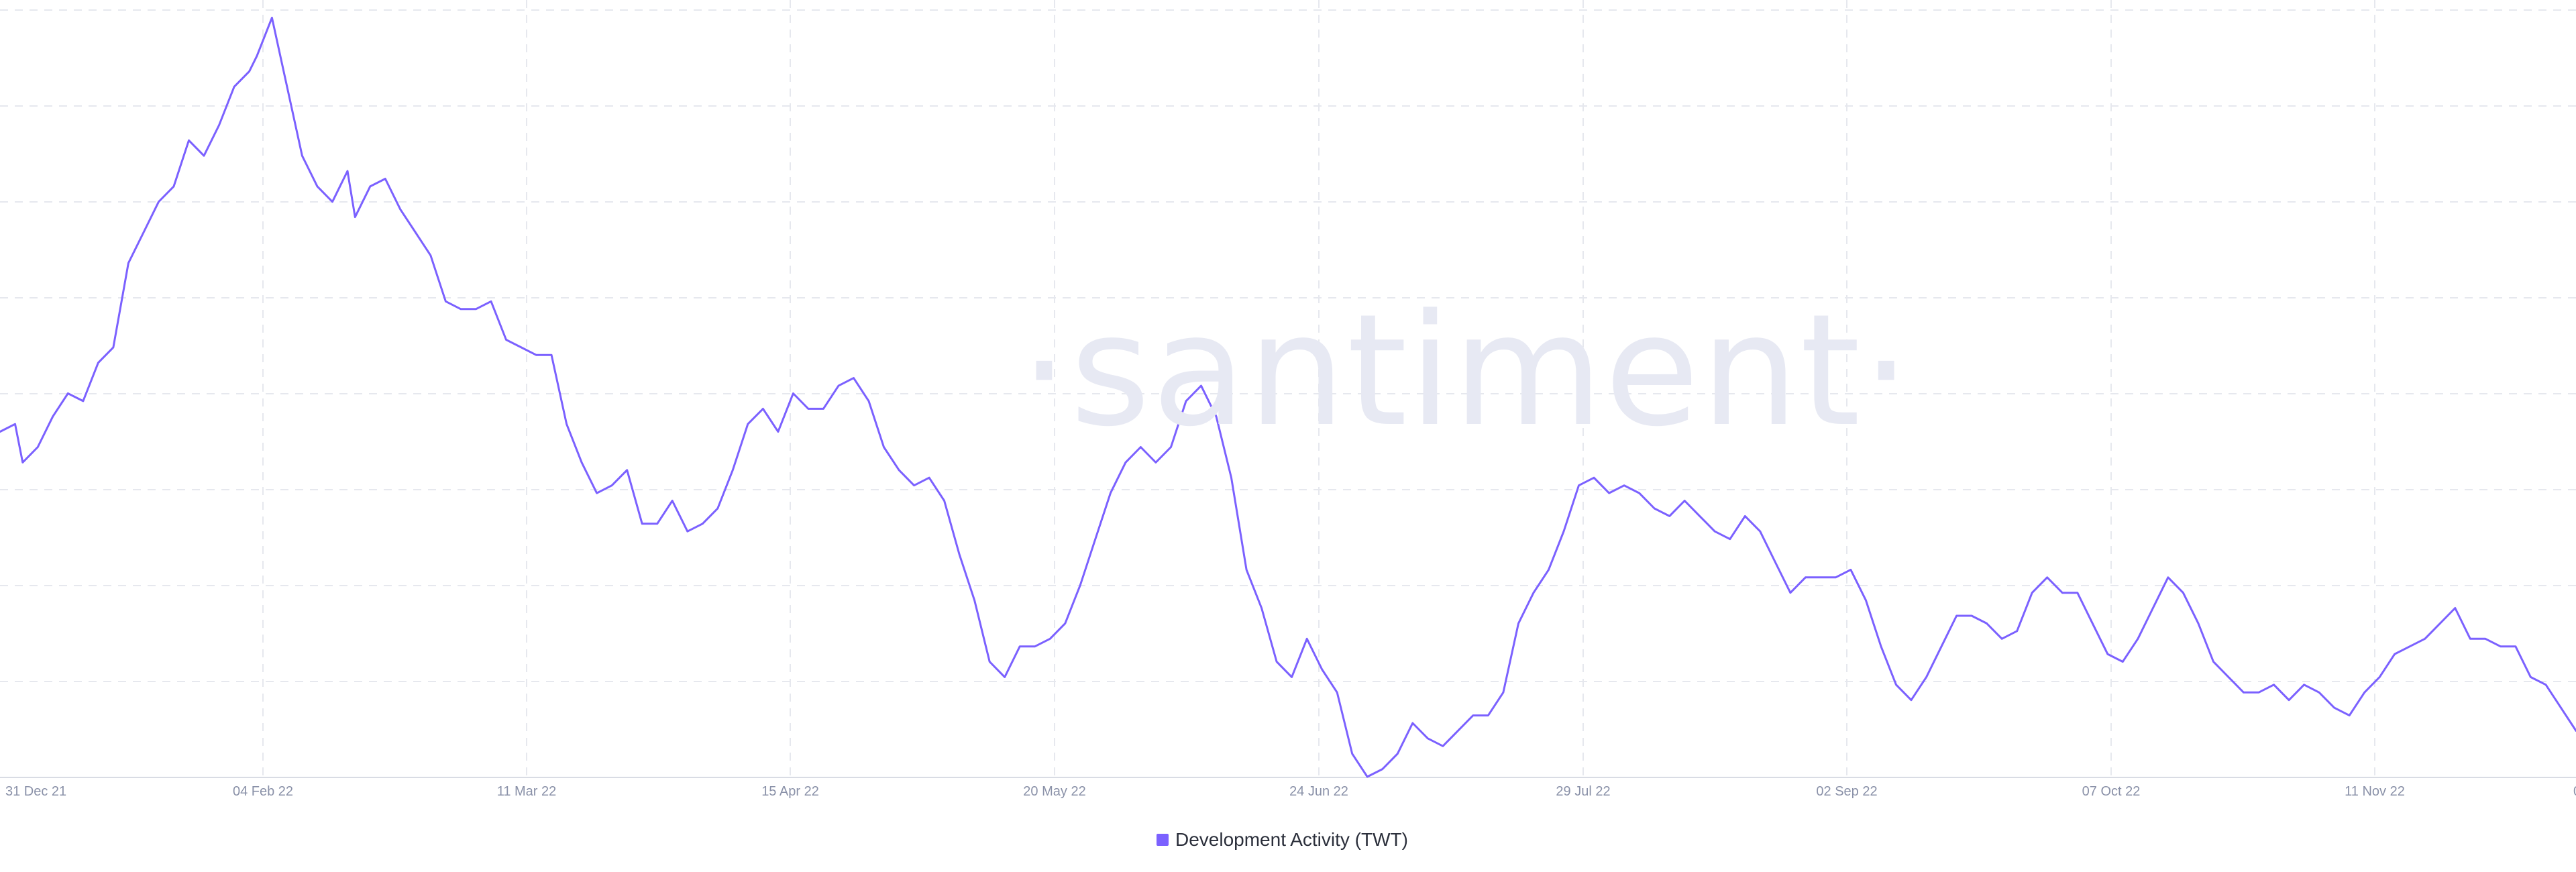  I want to click on legend-swatch, so click(1163, 840).